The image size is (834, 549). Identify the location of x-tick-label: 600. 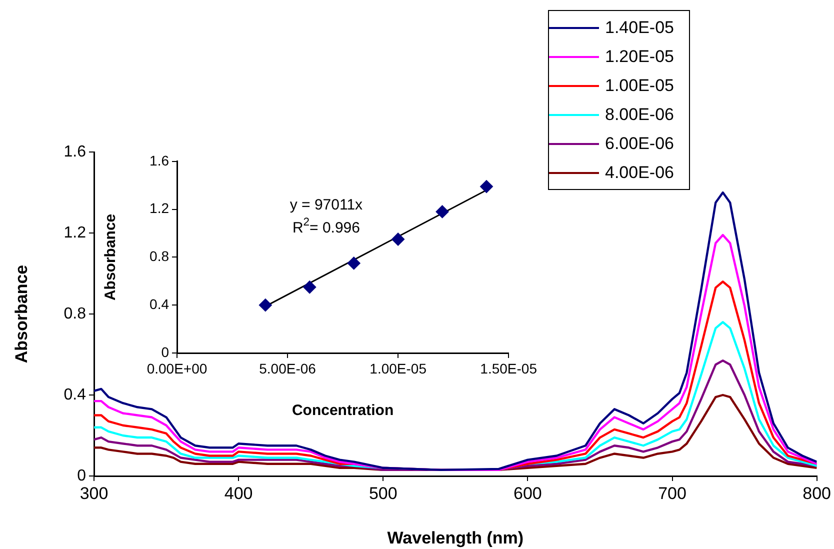
(528, 493).